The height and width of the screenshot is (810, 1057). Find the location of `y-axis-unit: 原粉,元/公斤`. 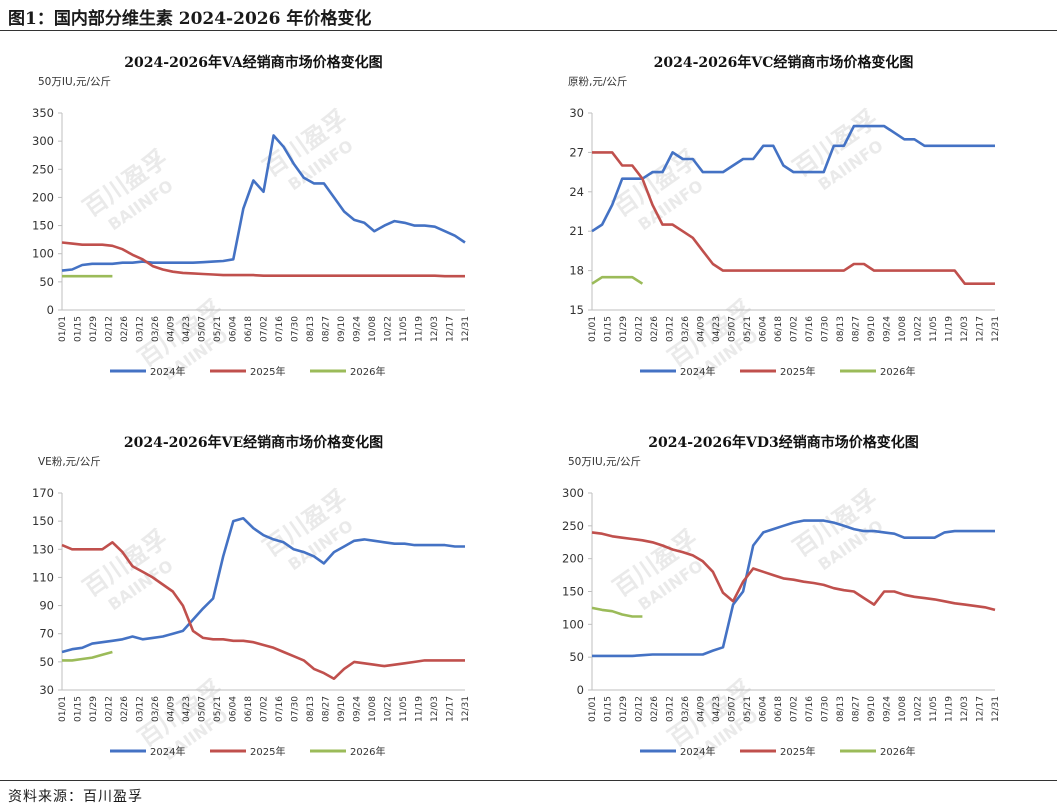

y-axis-unit: 原粉,元/公斤 is located at coordinates (597, 81).